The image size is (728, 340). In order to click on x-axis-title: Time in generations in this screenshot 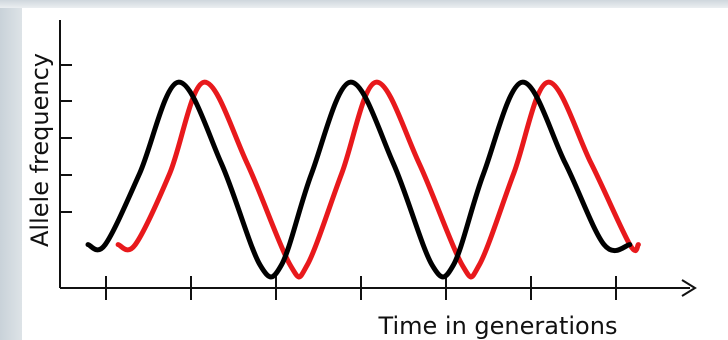, I will do `click(498, 326)`.